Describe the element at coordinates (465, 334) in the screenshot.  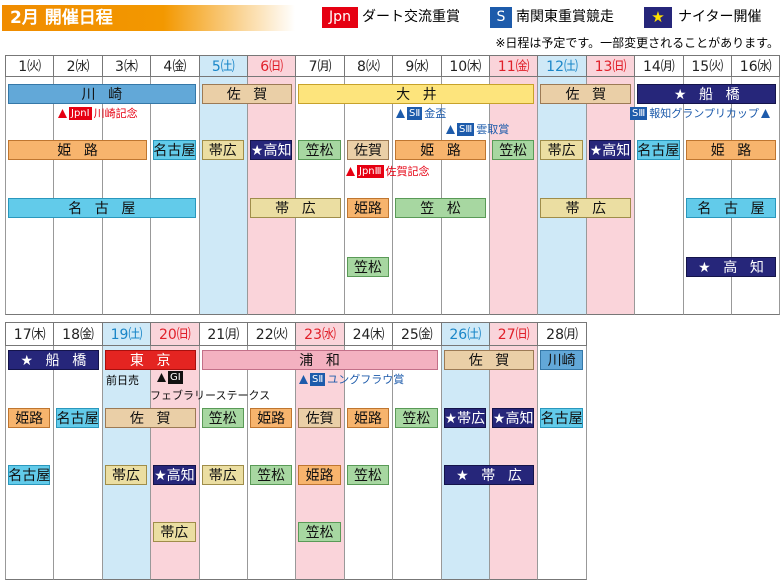
I see `day-header: 26㈯` at that location.